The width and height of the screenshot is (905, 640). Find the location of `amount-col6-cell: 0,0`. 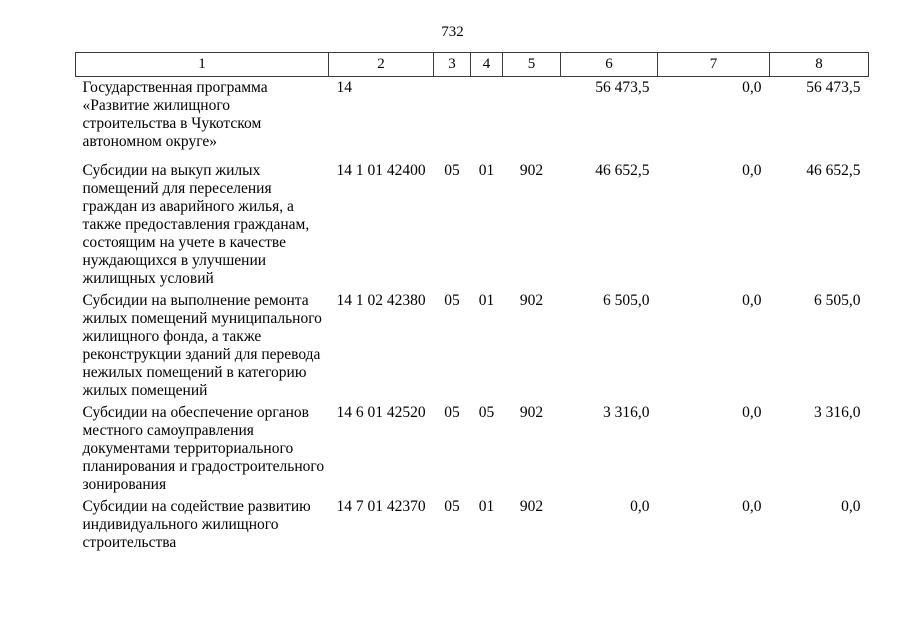

amount-col6-cell: 0,0 is located at coordinates (640, 506).